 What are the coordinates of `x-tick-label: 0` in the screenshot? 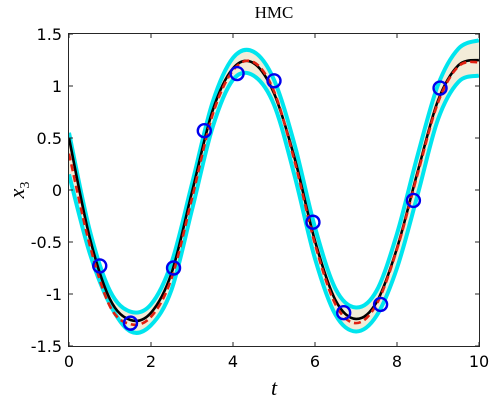 It's located at (69, 361).